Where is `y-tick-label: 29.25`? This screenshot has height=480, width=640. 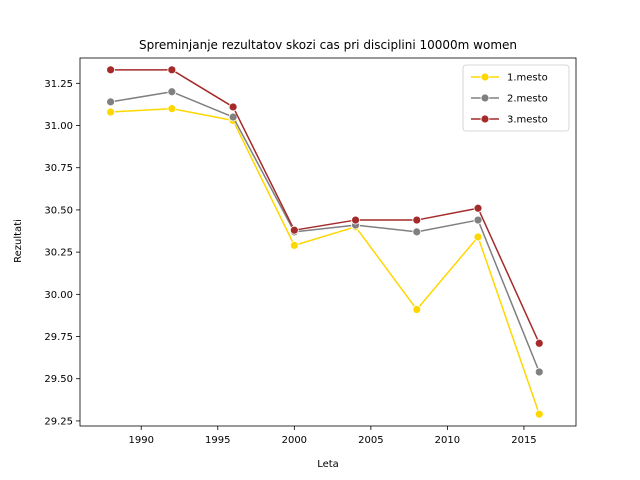
y-tick-label: 29.25 is located at coordinates (58, 421).